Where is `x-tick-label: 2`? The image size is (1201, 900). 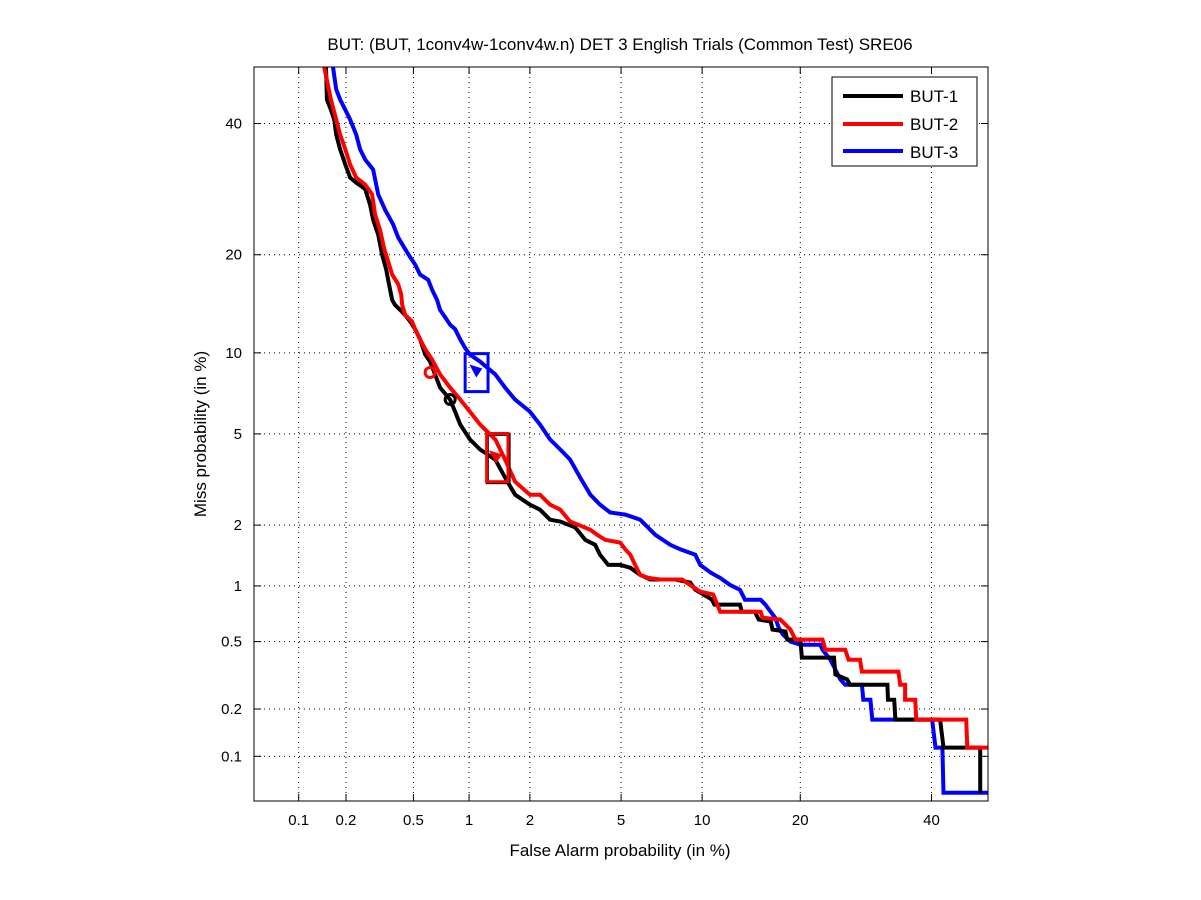
x-tick-label: 2 is located at coordinates (530, 820).